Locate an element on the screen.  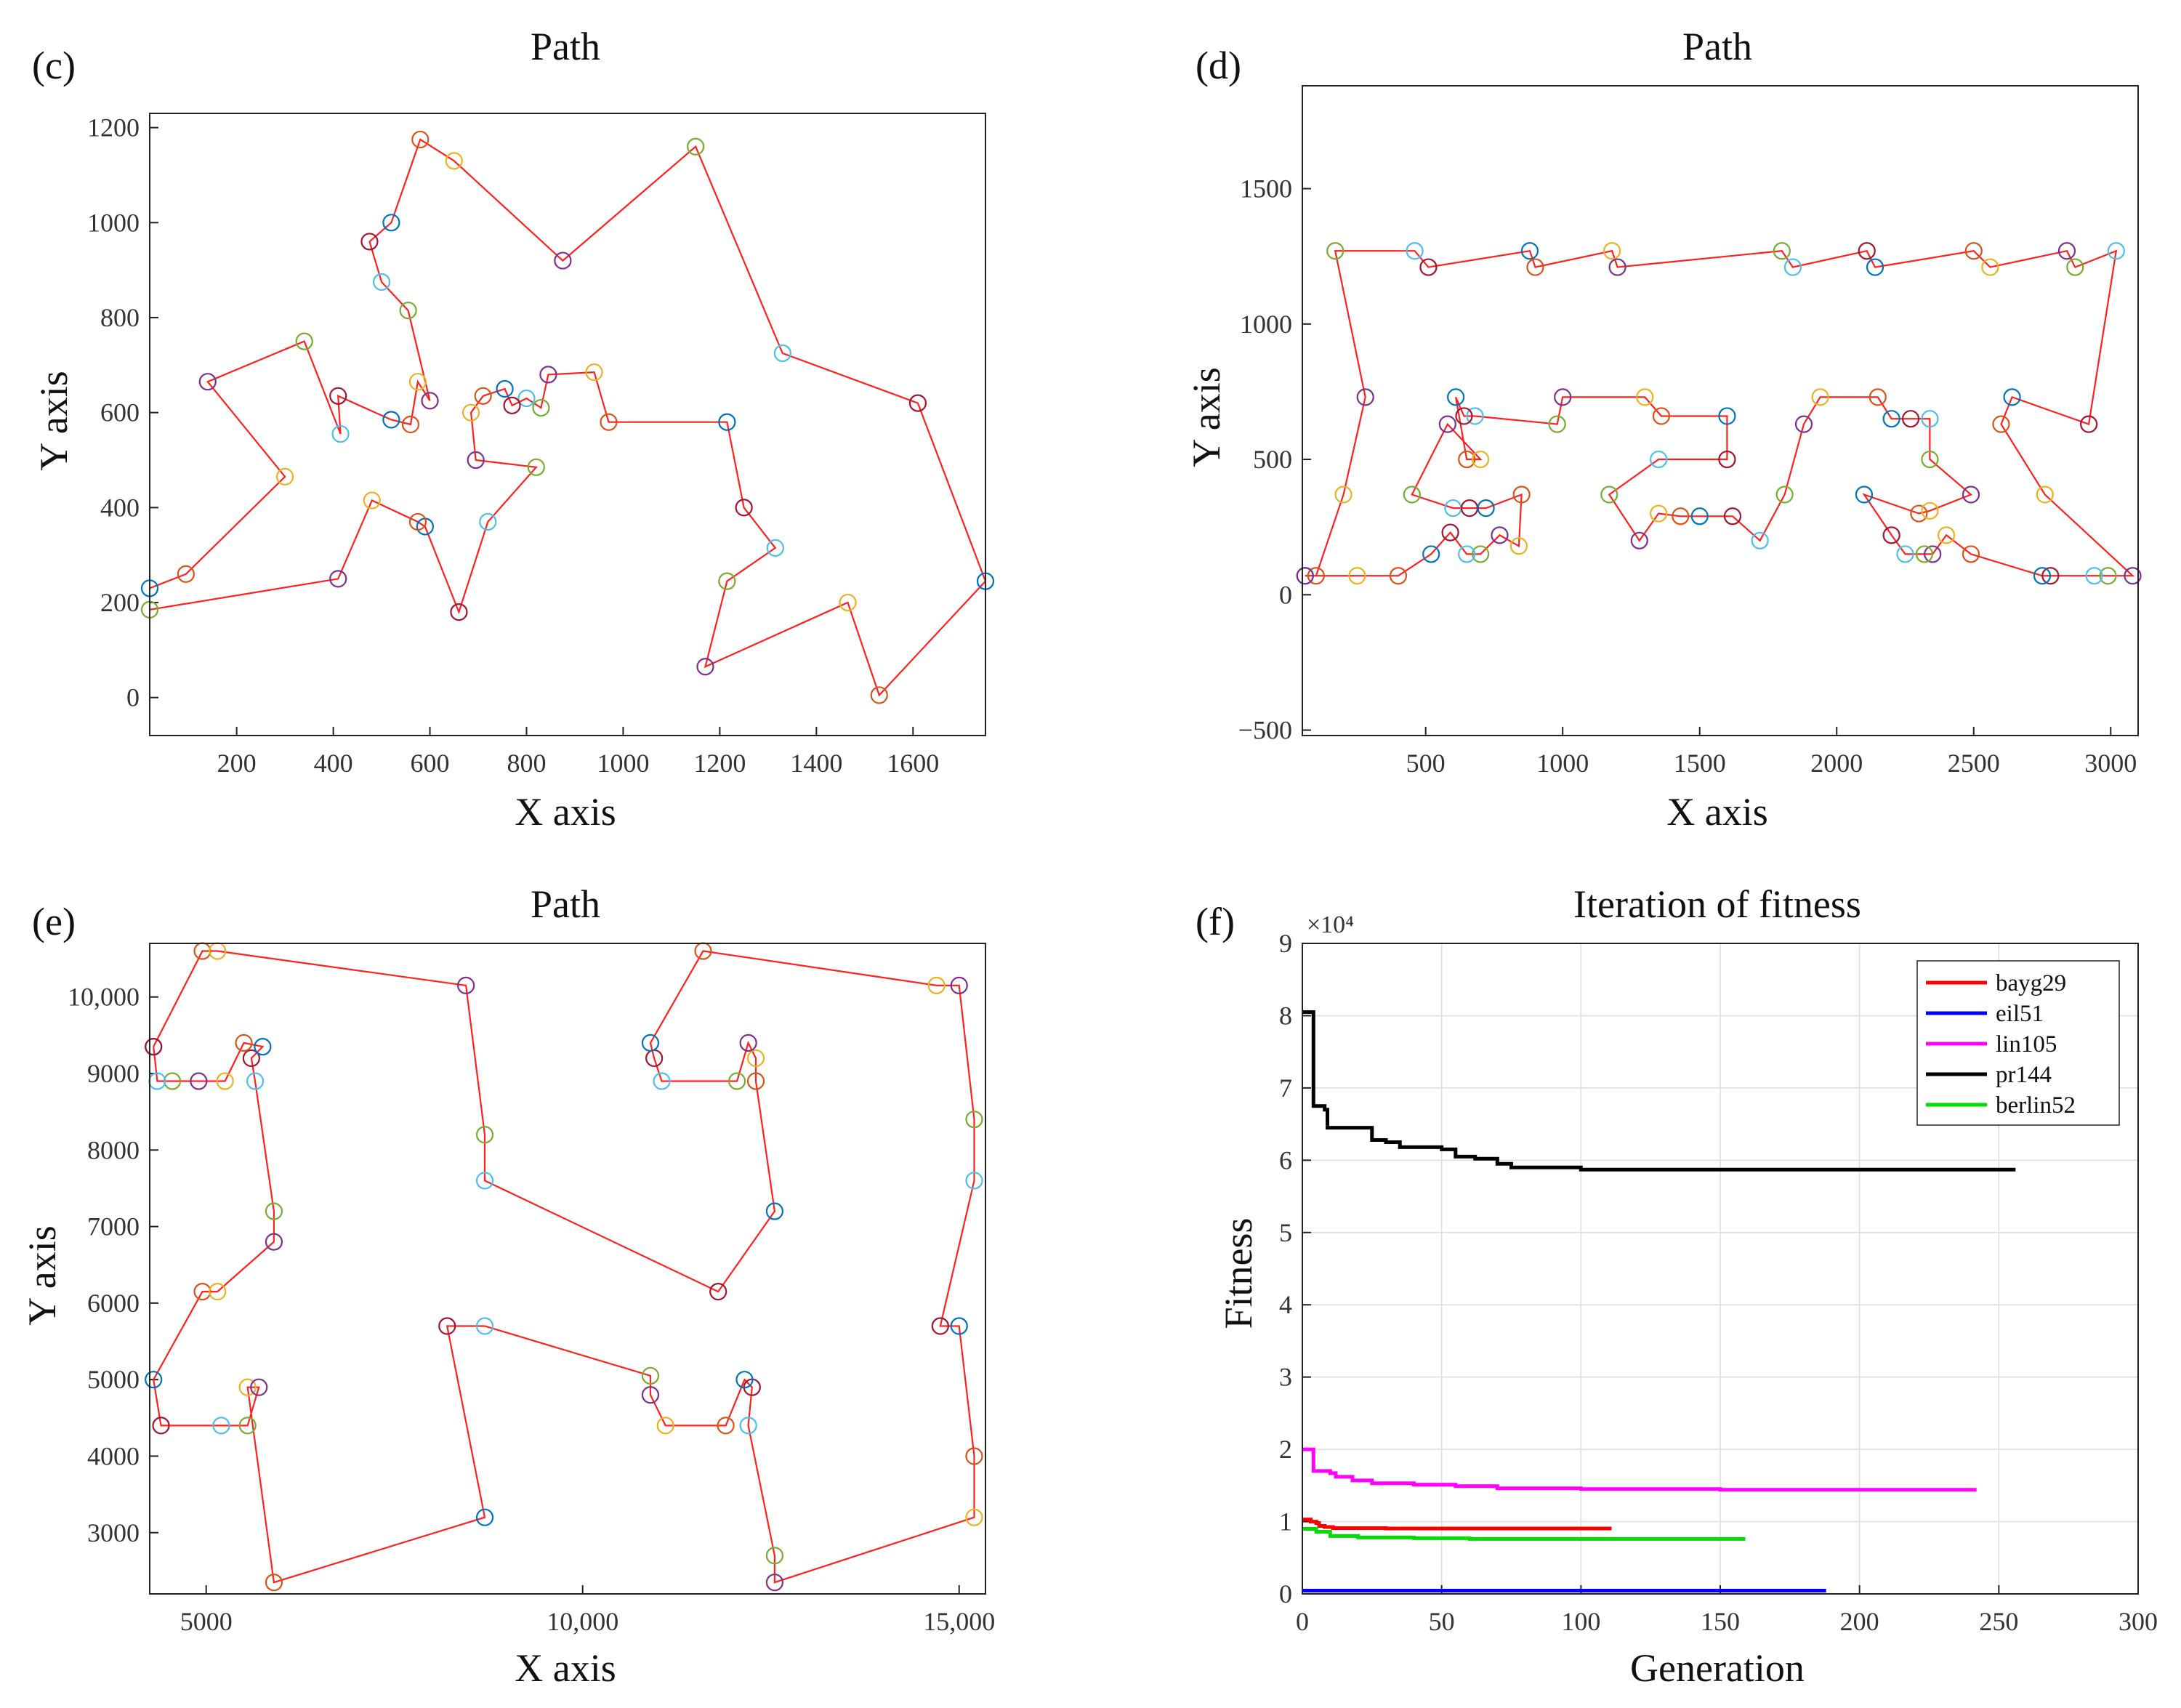
panel-d-ytick-label: 1500 is located at coordinates (1266, 189).